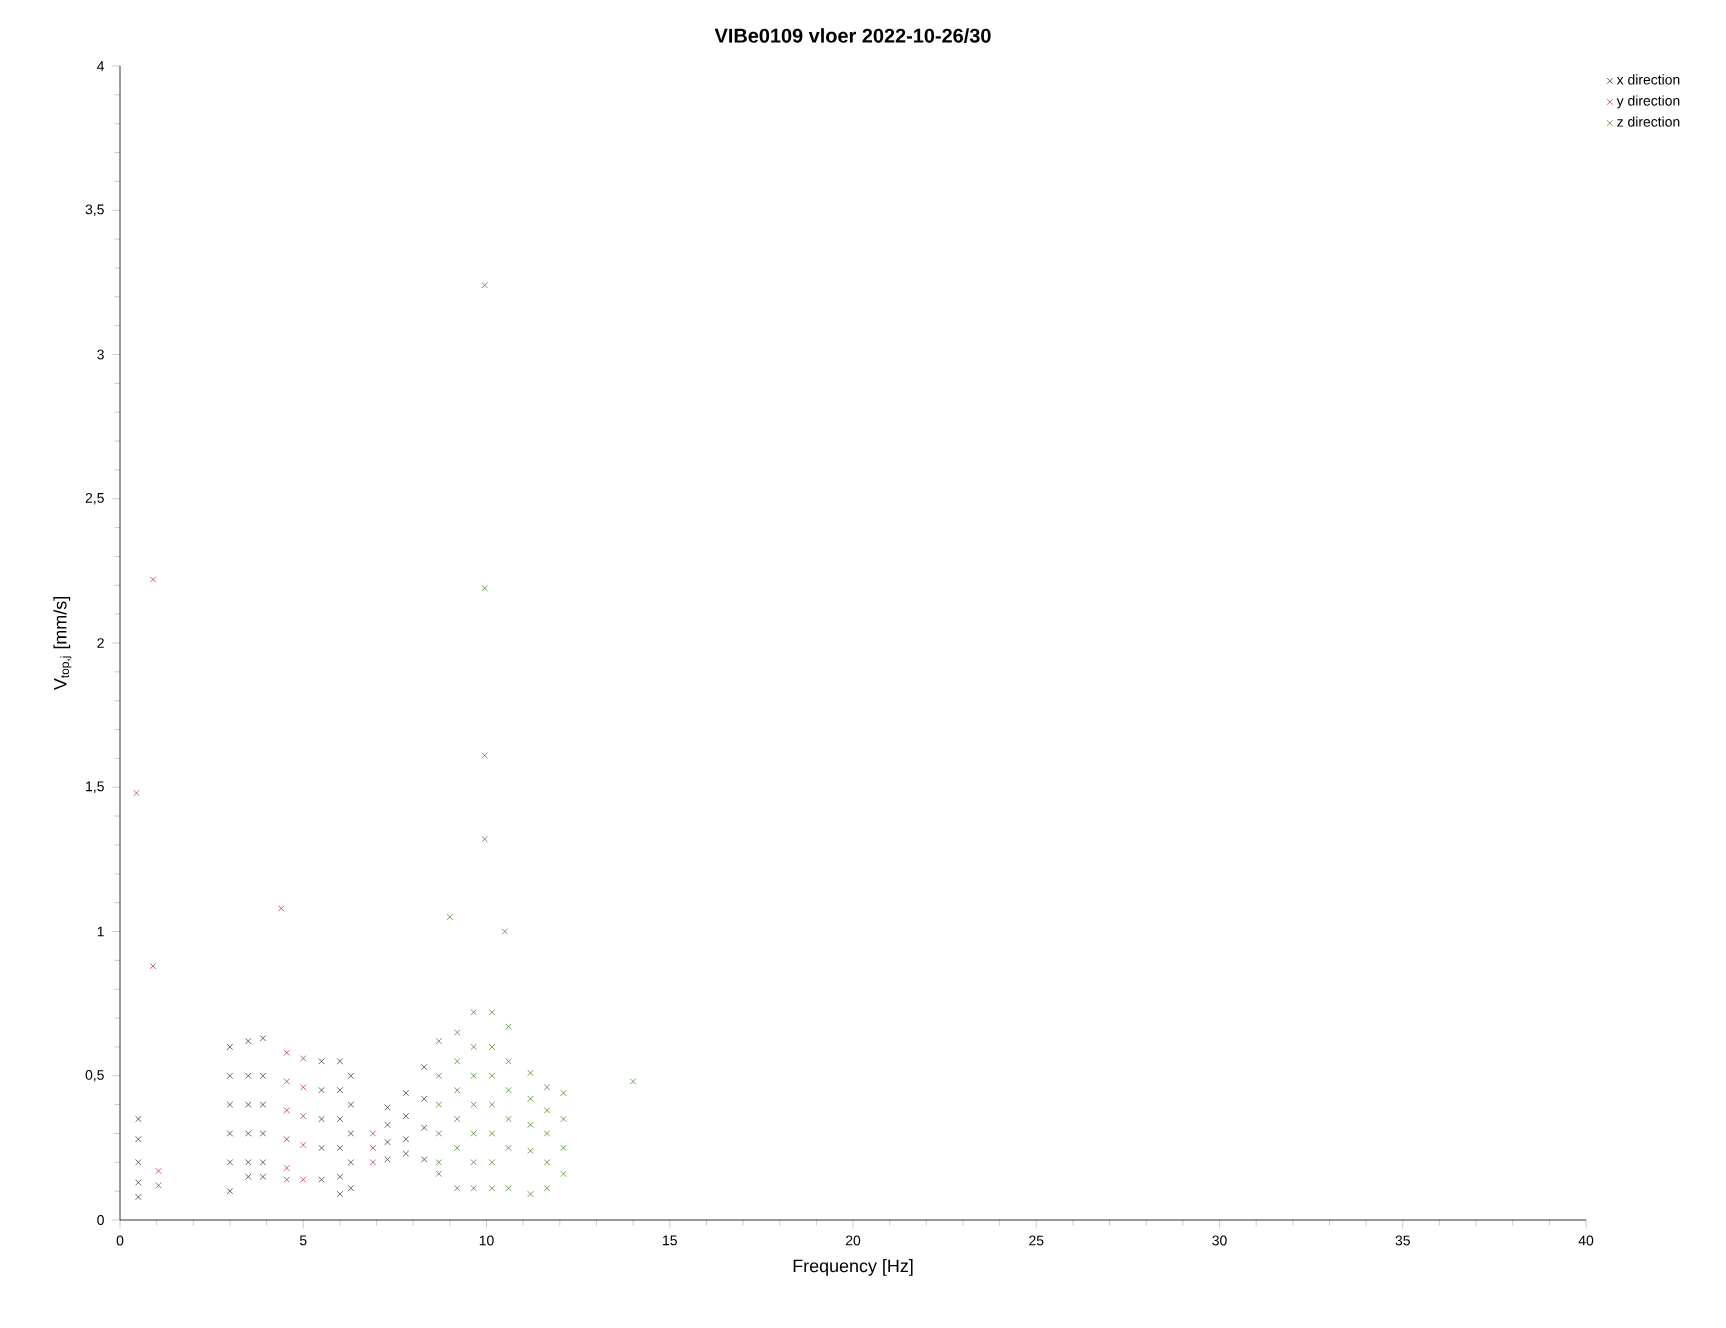  What do you see at coordinates (62, 644) in the screenshot?
I see `y-axis-title: V$_{top,j}$ [mm/s]` at bounding box center [62, 644].